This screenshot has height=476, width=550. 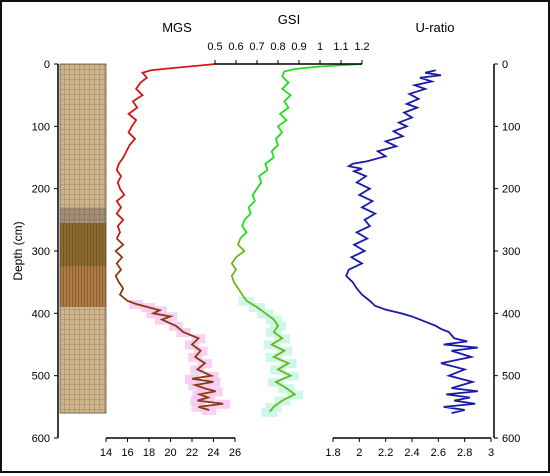 I want to click on left-depth-axis: 0 100 200 300 400 500 600 Depth (cm), so click(x=35, y=252).